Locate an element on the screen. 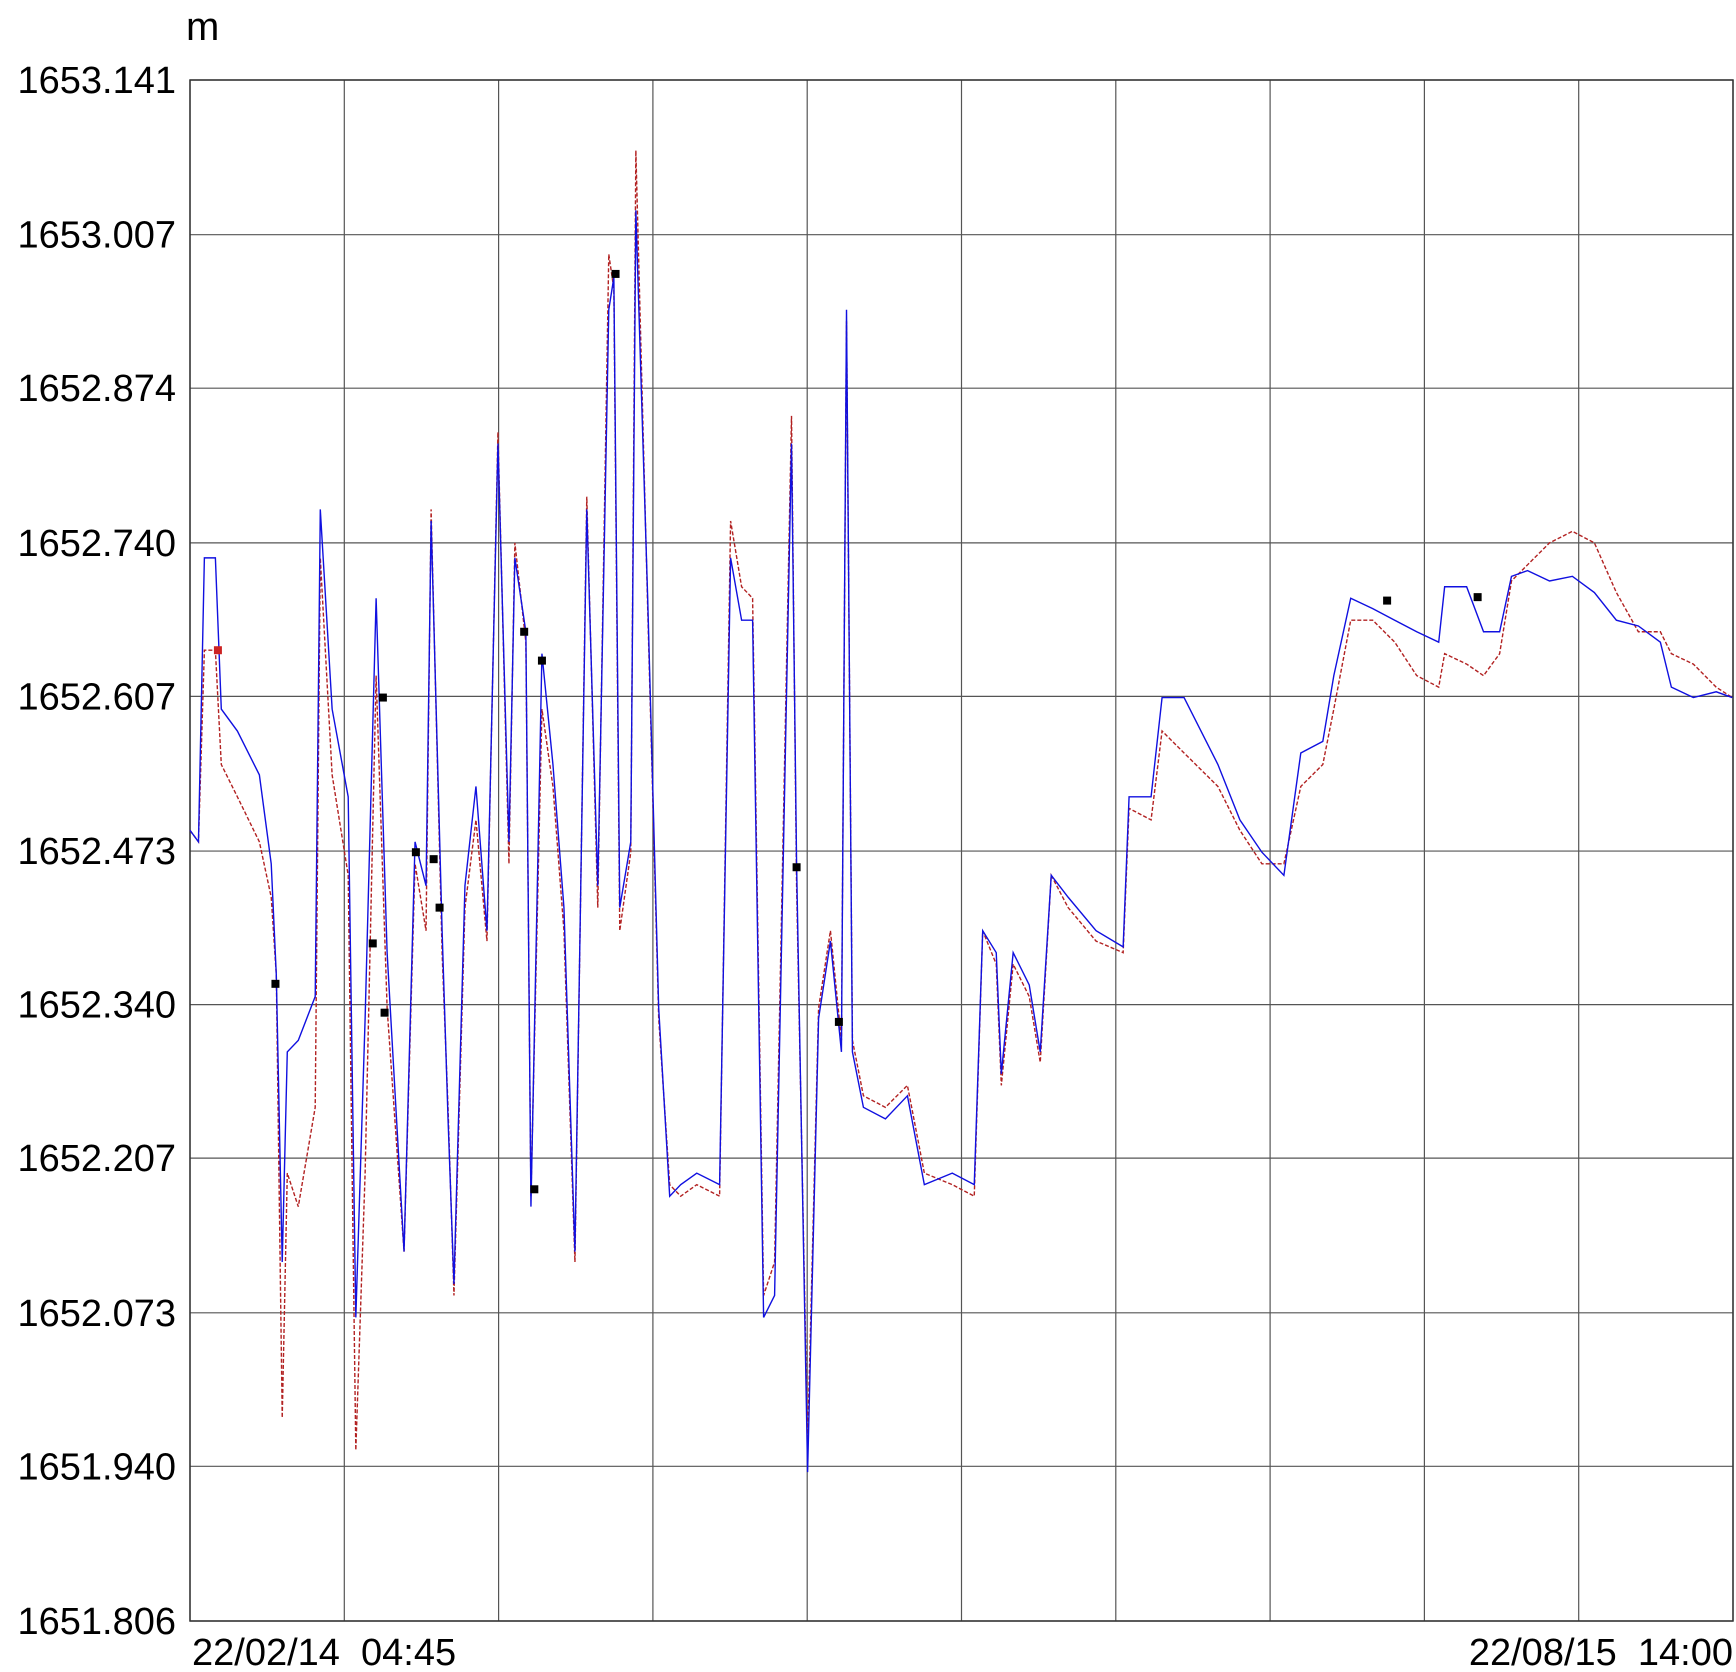  x-tick-label: 22/08/15 14:00 is located at coordinates (1601, 1652).